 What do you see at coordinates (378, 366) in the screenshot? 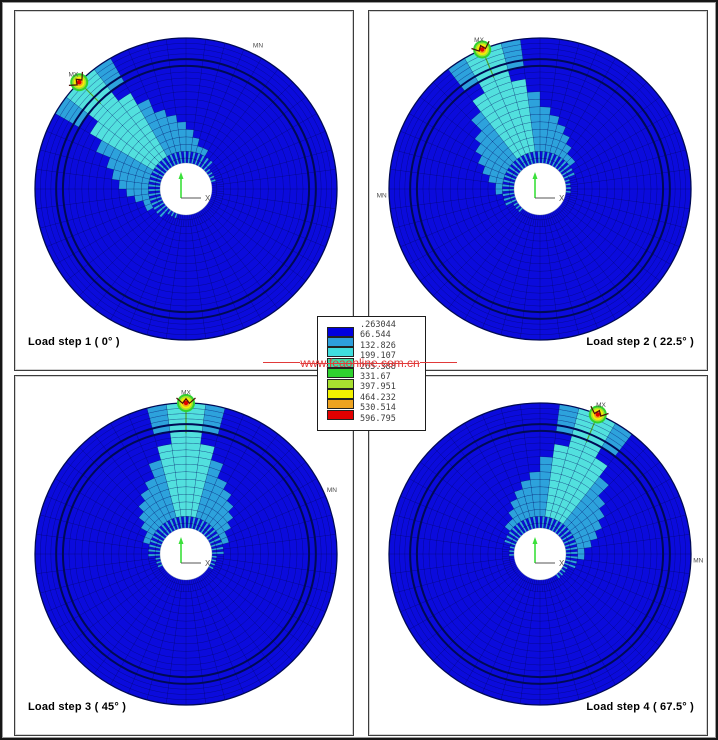
I see `legend-value: 265.388` at bounding box center [378, 366].